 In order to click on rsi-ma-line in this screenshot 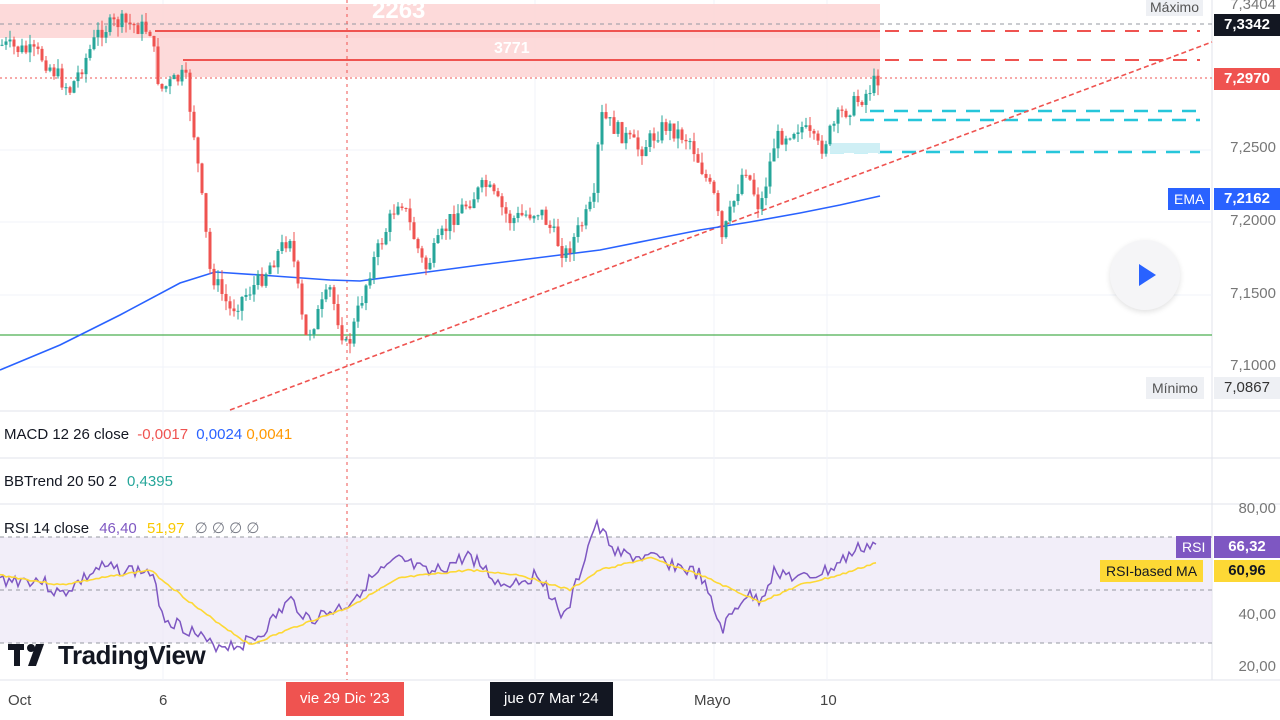, I will do `click(438, 600)`.